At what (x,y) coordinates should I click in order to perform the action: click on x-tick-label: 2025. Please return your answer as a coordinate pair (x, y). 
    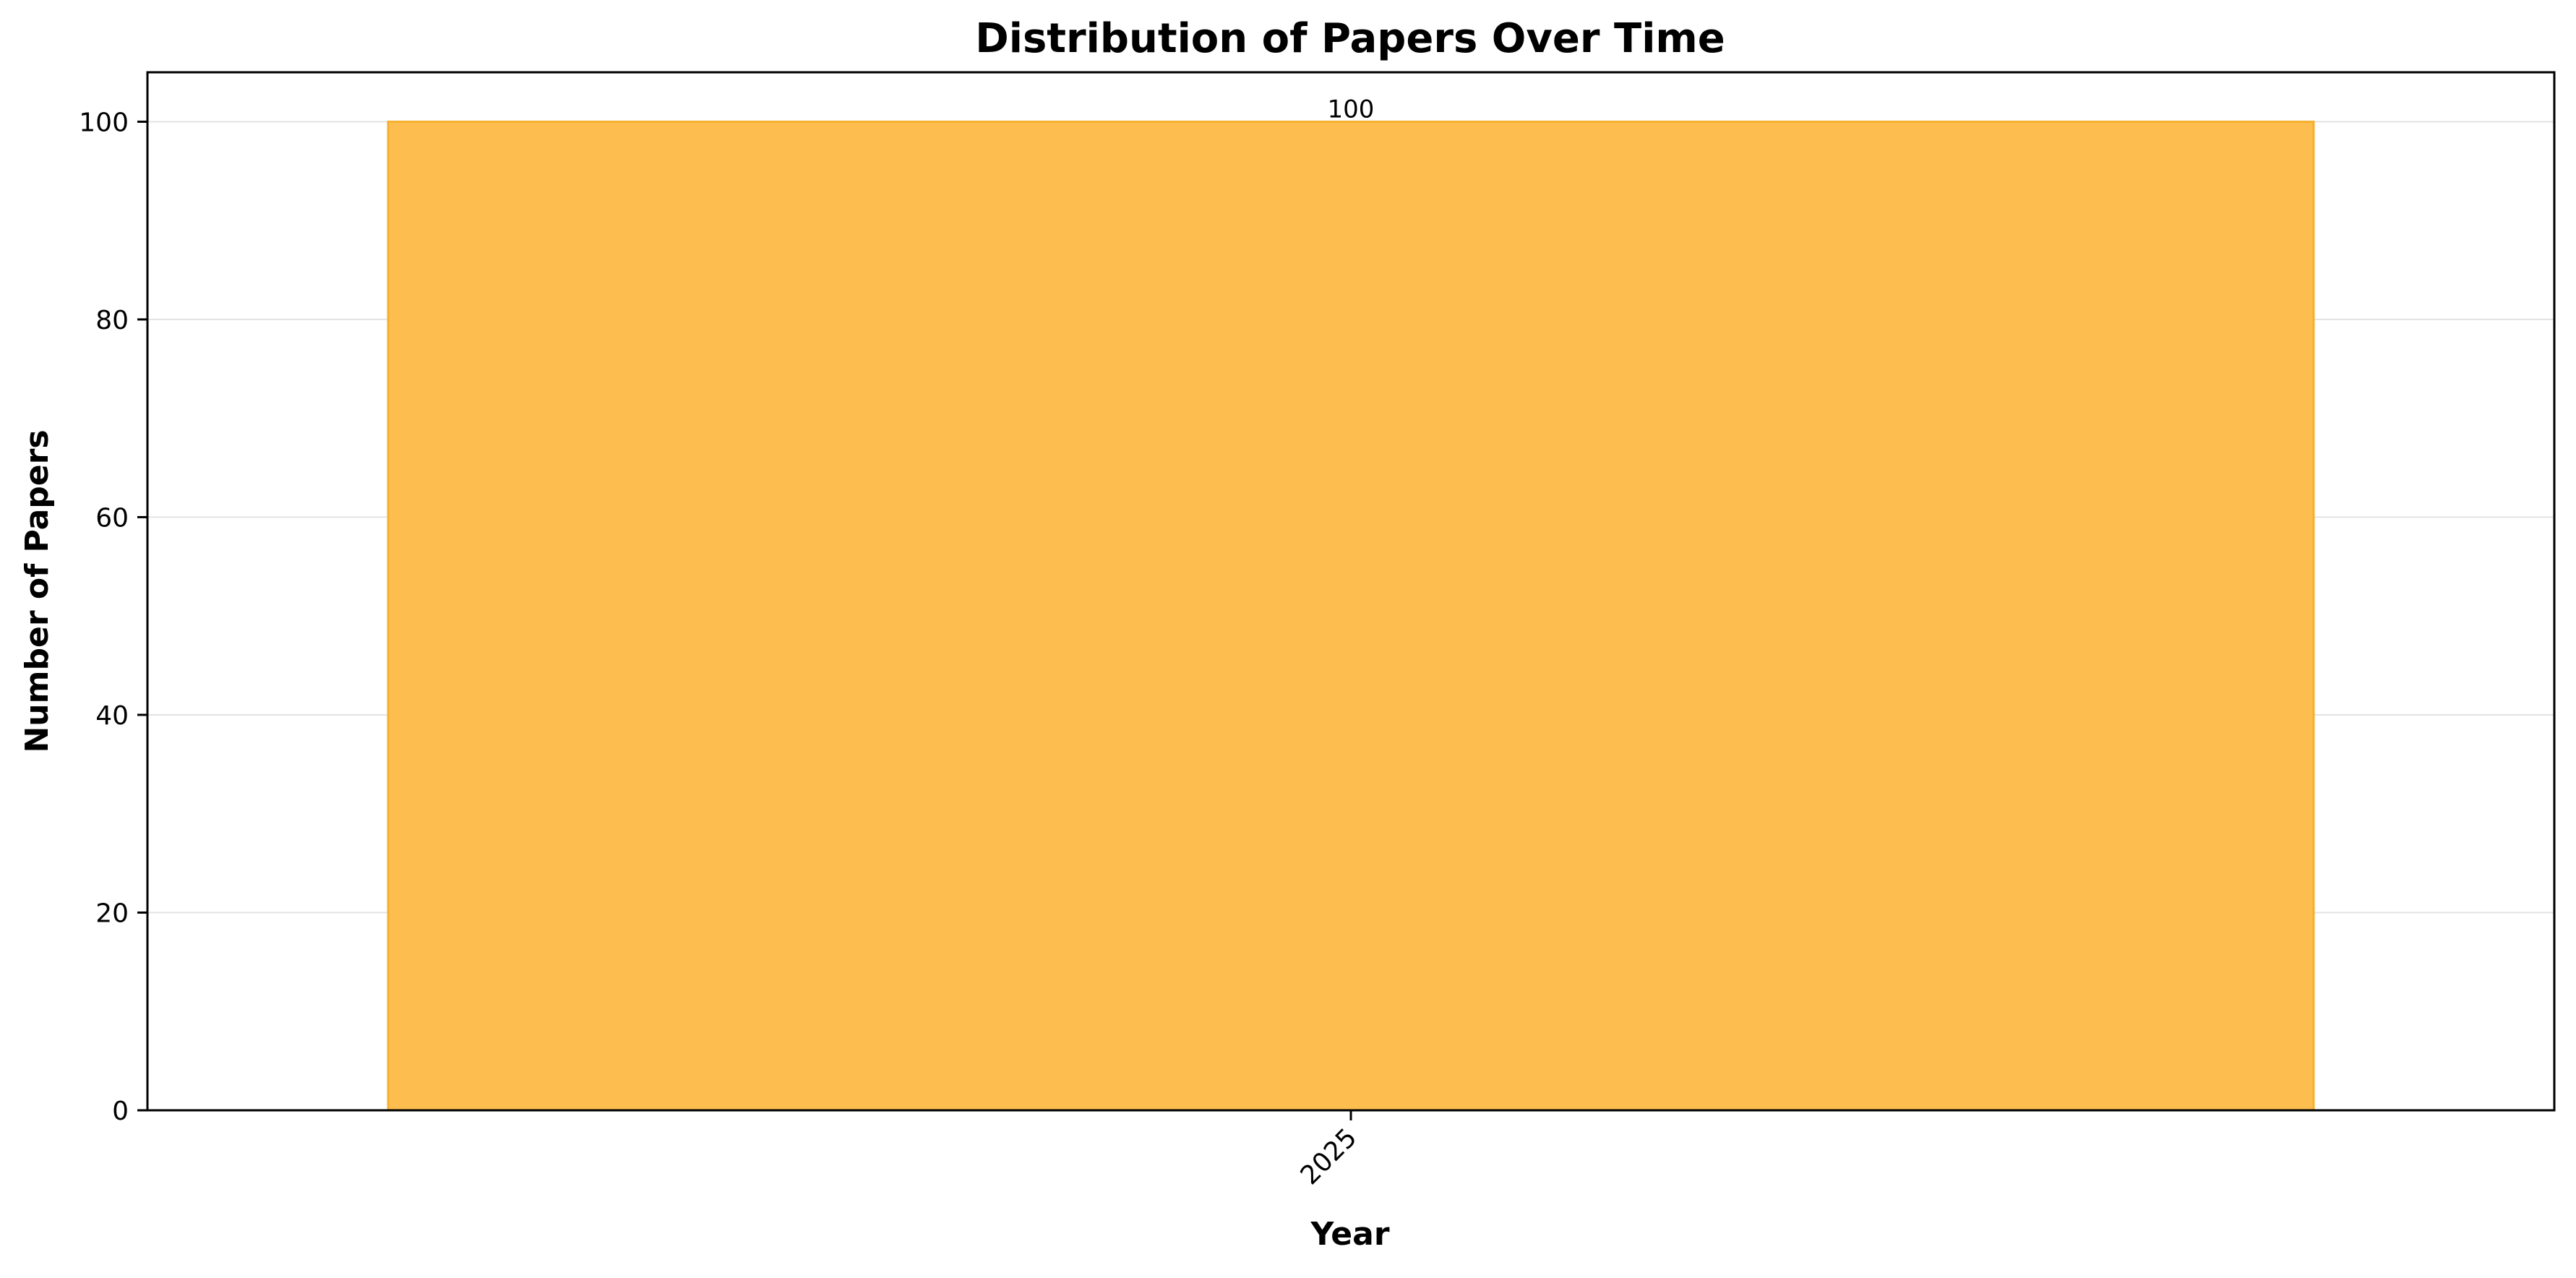
    Looking at the image, I should click on (1329, 1157).